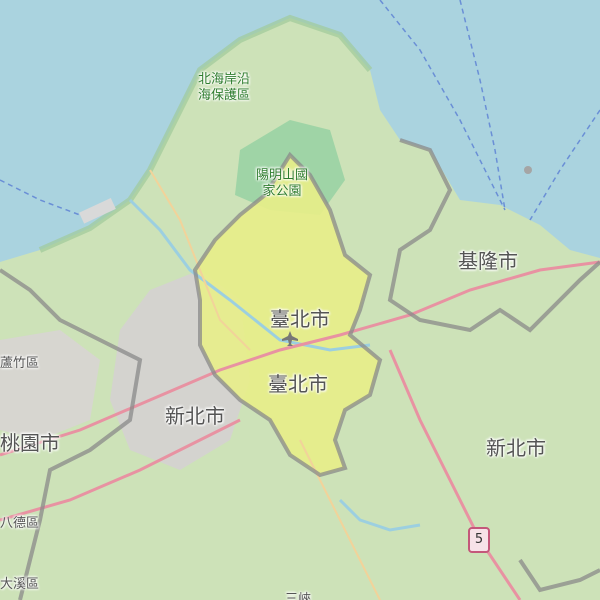  I want to click on taoyuan-city-label: 桃園市, so click(30, 443).